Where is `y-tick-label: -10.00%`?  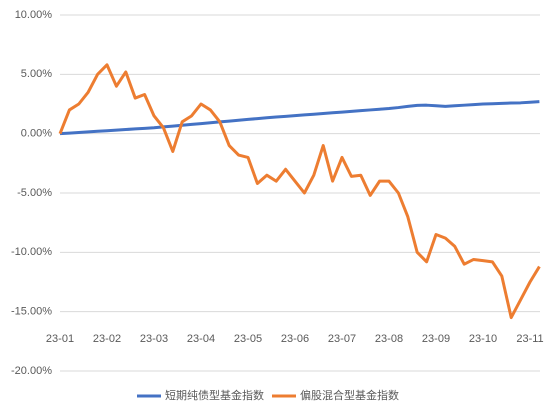
y-tick-label: -10.00% is located at coordinates (31, 252).